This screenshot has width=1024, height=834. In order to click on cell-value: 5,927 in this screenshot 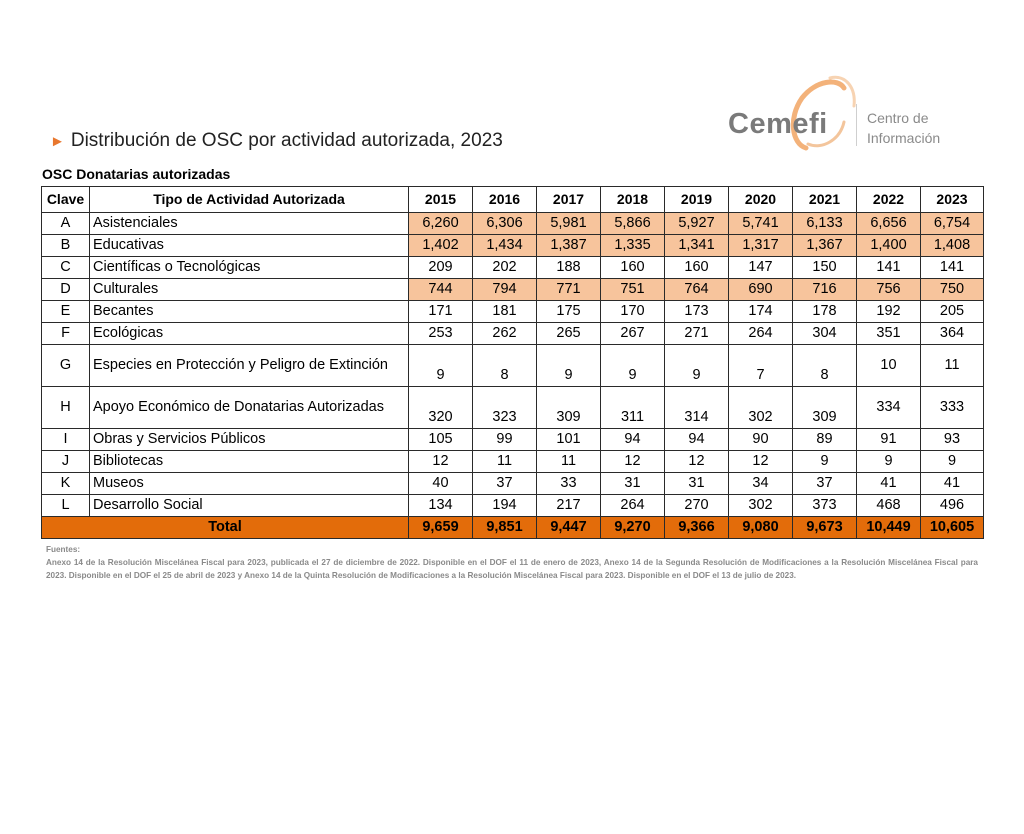, I will do `click(696, 223)`.